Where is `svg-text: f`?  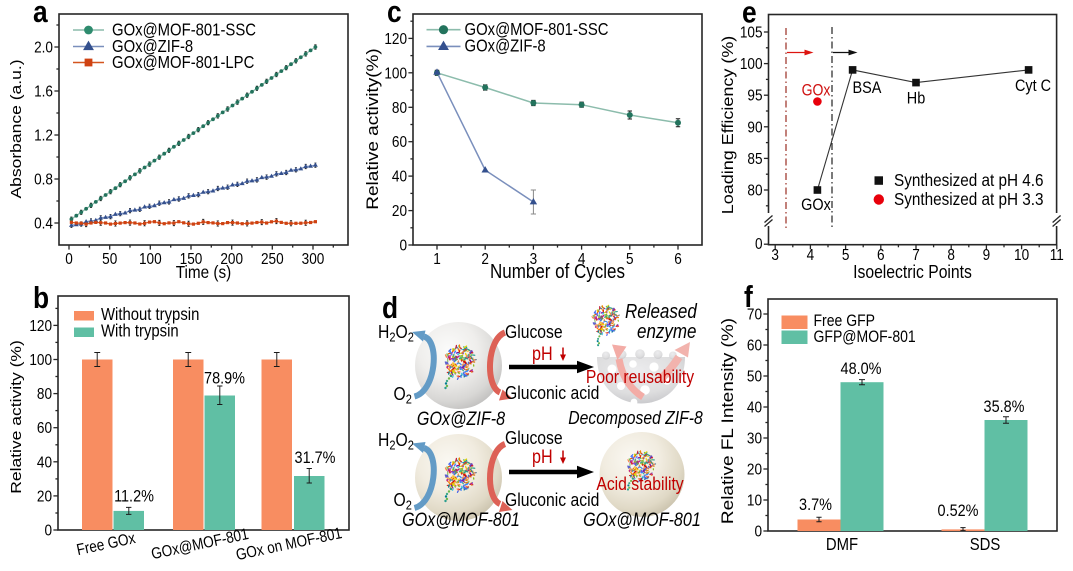 svg-text: f is located at coordinates (748, 297).